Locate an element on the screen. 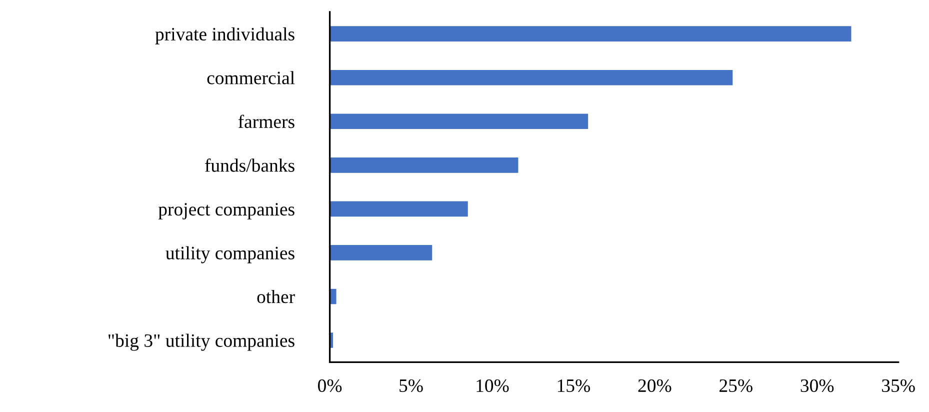  y-tick-label: farmers is located at coordinates (266, 121).